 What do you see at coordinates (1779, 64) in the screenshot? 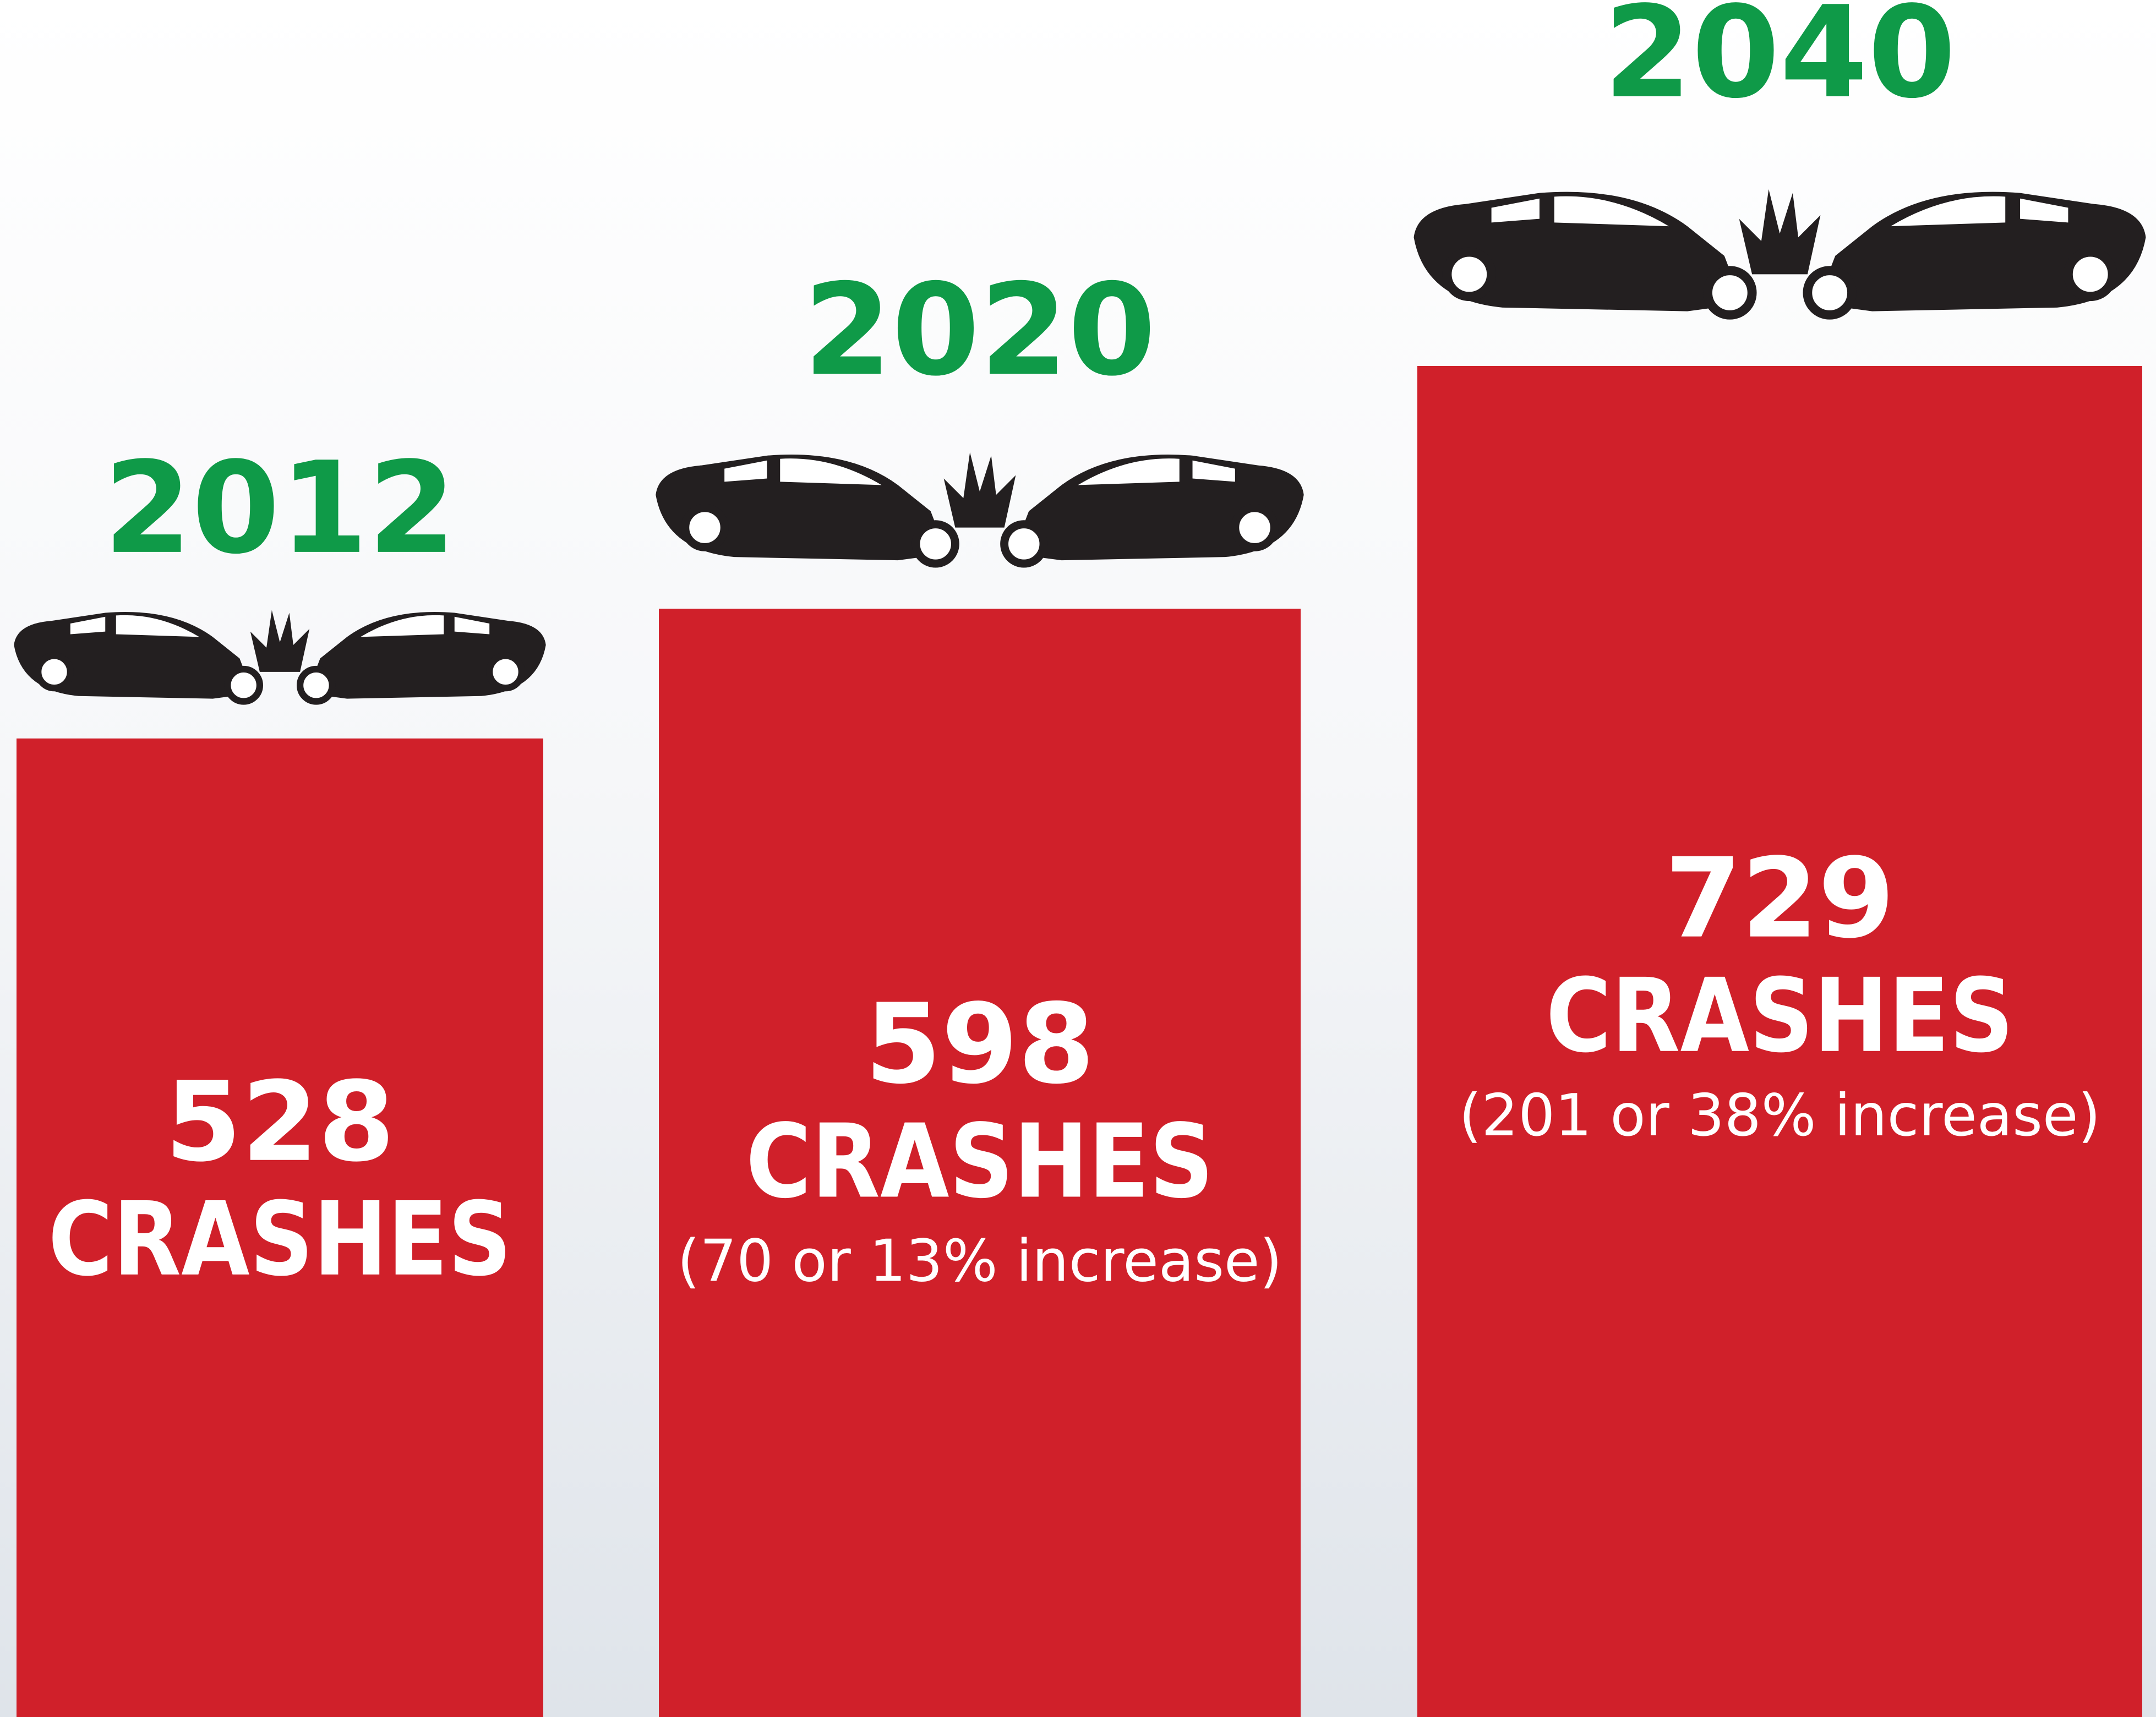
I see `category-label: 2040` at bounding box center [1779, 64].